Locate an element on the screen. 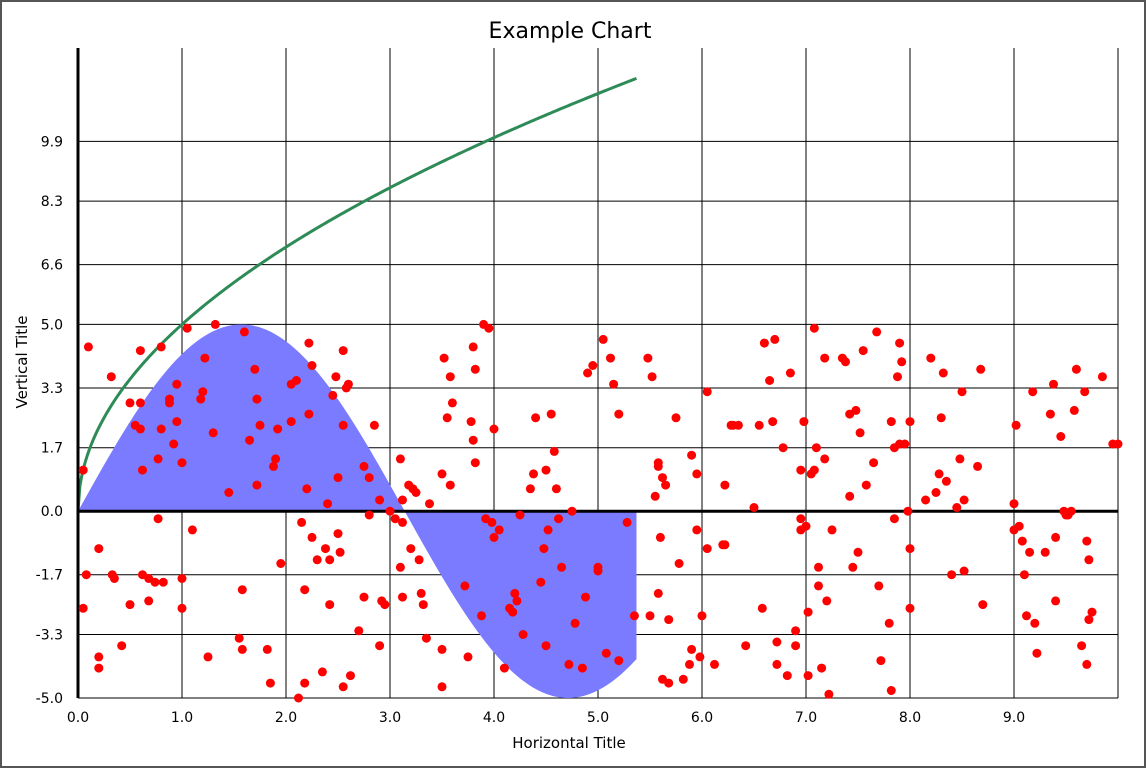 This screenshot has height=768, width=1146. x-tick-label: 8.0 is located at coordinates (910, 718).